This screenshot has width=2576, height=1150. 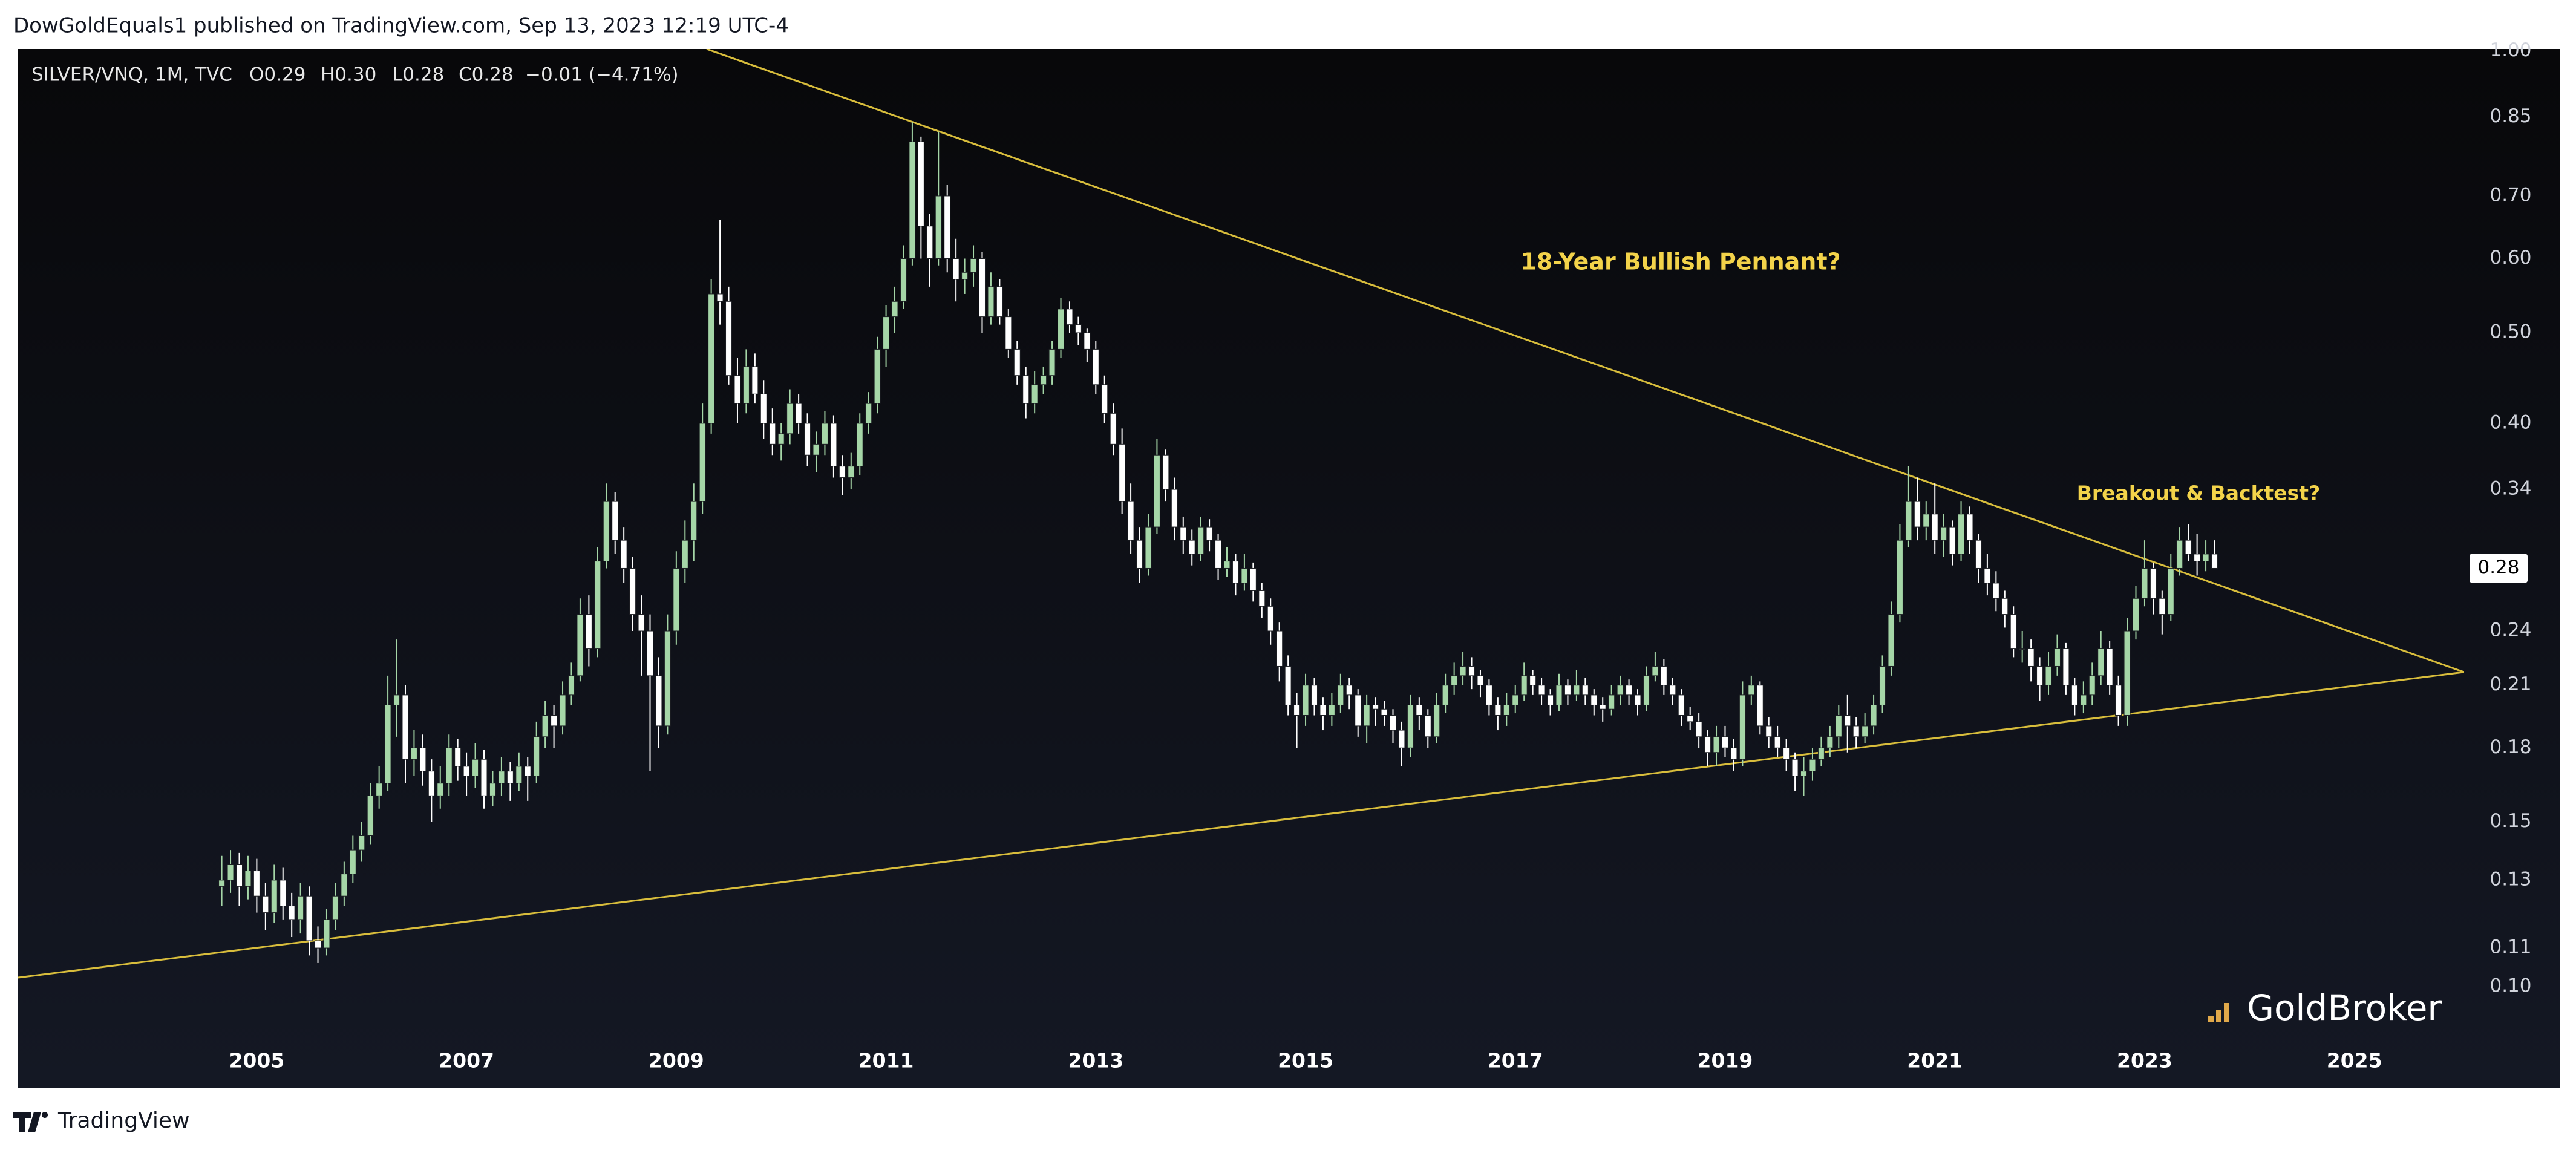 What do you see at coordinates (2510, 422) in the screenshot?
I see `y-tick-label: 0.40` at bounding box center [2510, 422].